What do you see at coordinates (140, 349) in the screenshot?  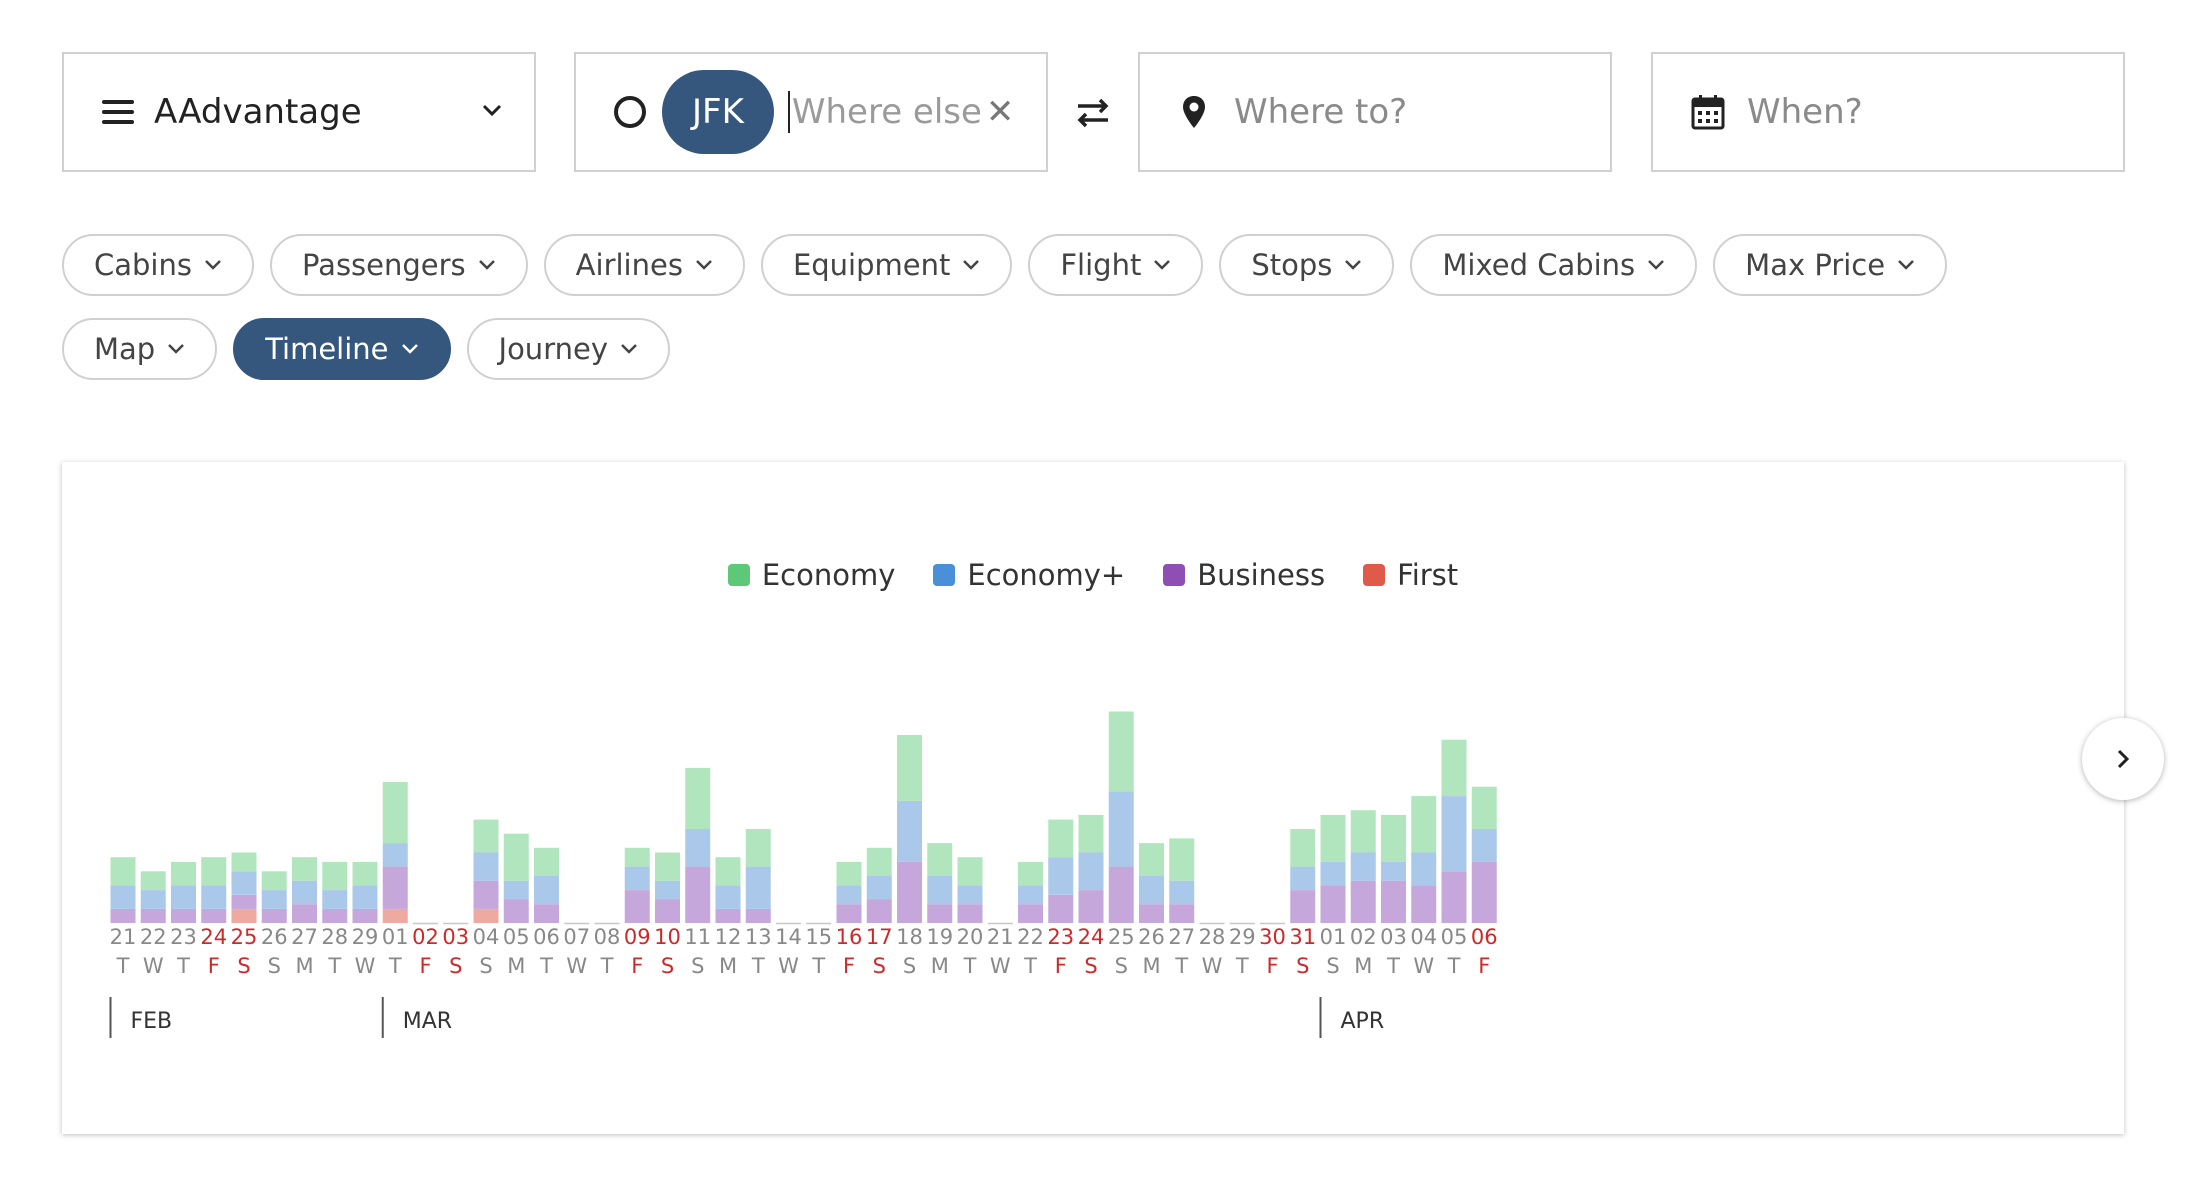 I see `filter-chip-map: Map` at bounding box center [140, 349].